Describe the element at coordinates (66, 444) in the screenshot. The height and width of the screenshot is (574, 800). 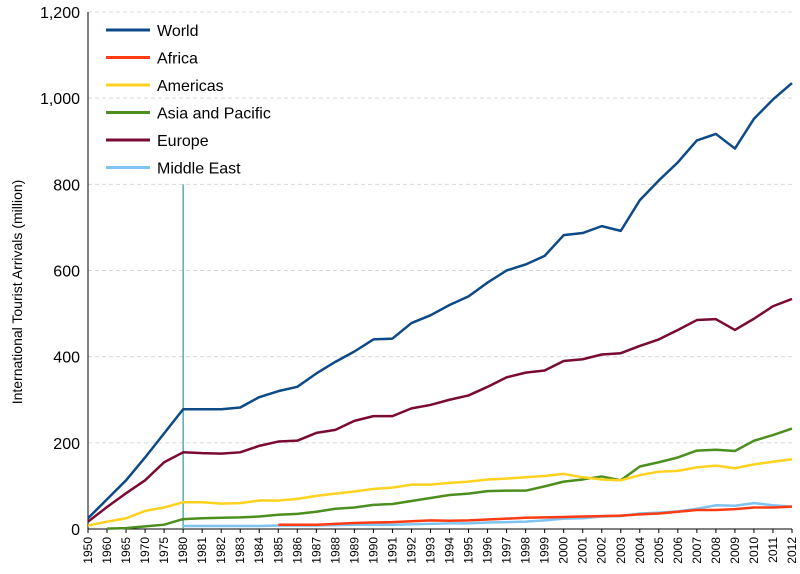
I see `y-tick-label: 200` at that location.